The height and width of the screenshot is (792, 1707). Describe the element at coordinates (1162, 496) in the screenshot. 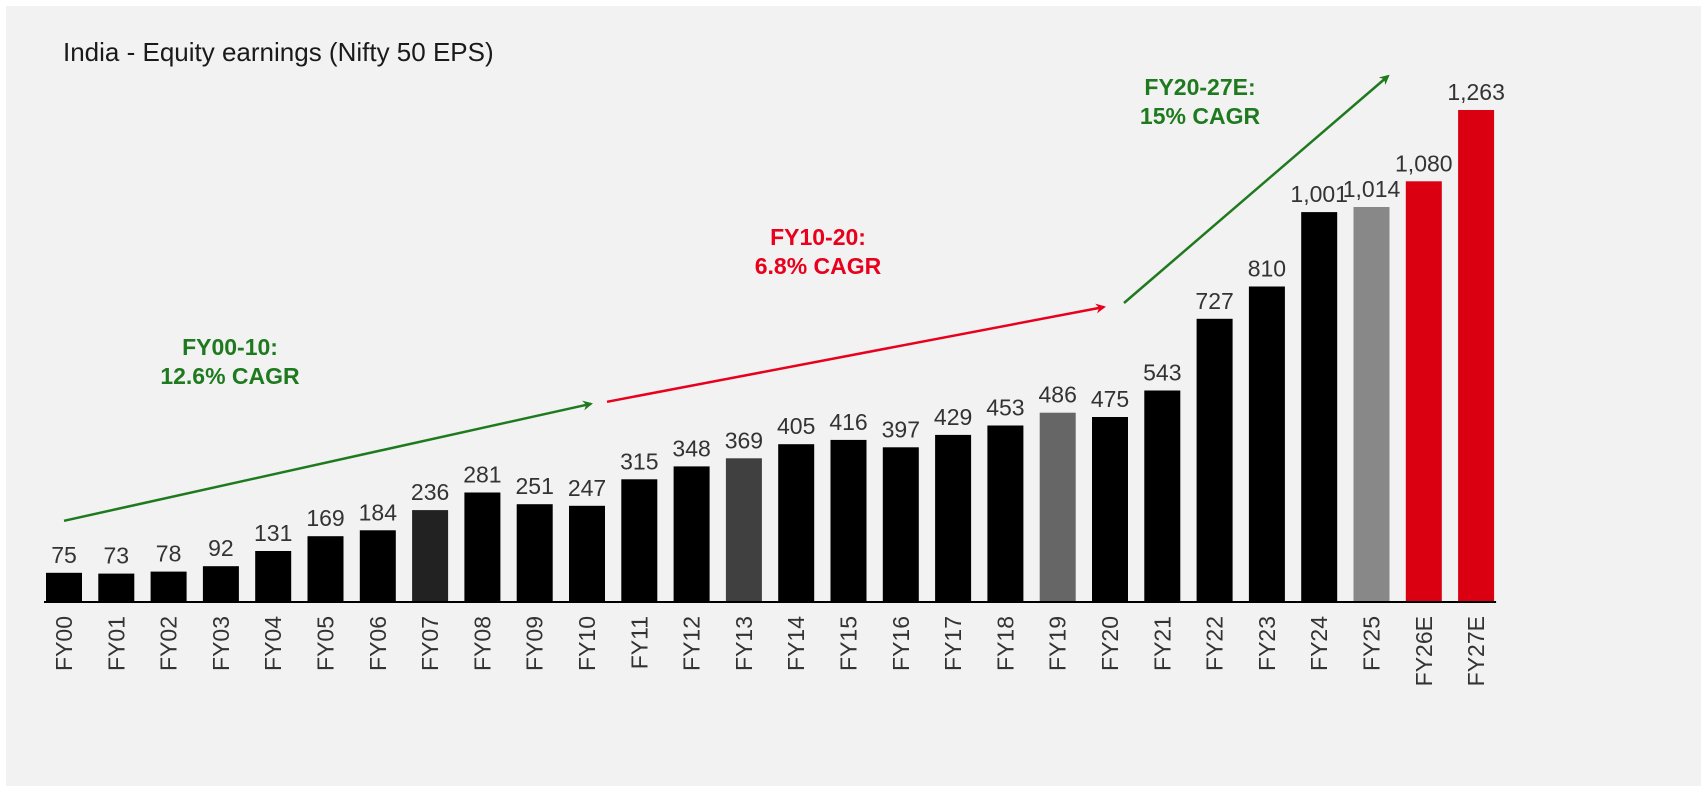

I see `bar-fy21` at that location.